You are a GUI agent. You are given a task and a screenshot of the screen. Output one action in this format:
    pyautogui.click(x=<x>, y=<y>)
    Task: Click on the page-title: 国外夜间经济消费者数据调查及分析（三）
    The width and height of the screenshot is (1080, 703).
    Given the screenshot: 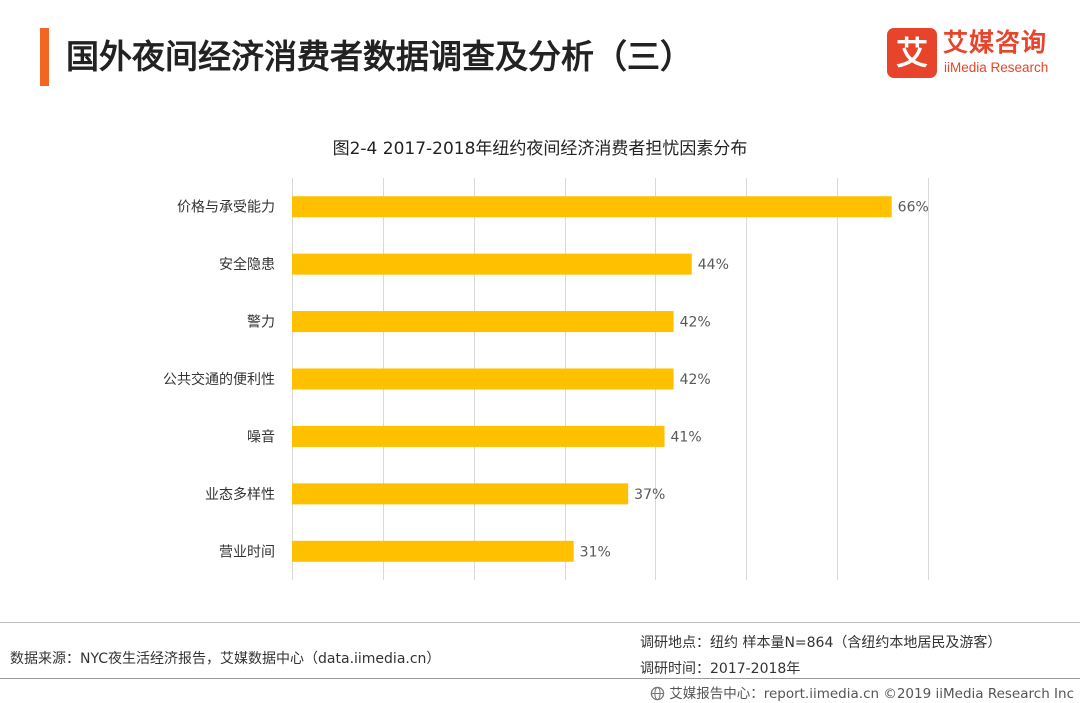 What is the action you would take?
    pyautogui.click(x=379, y=56)
    